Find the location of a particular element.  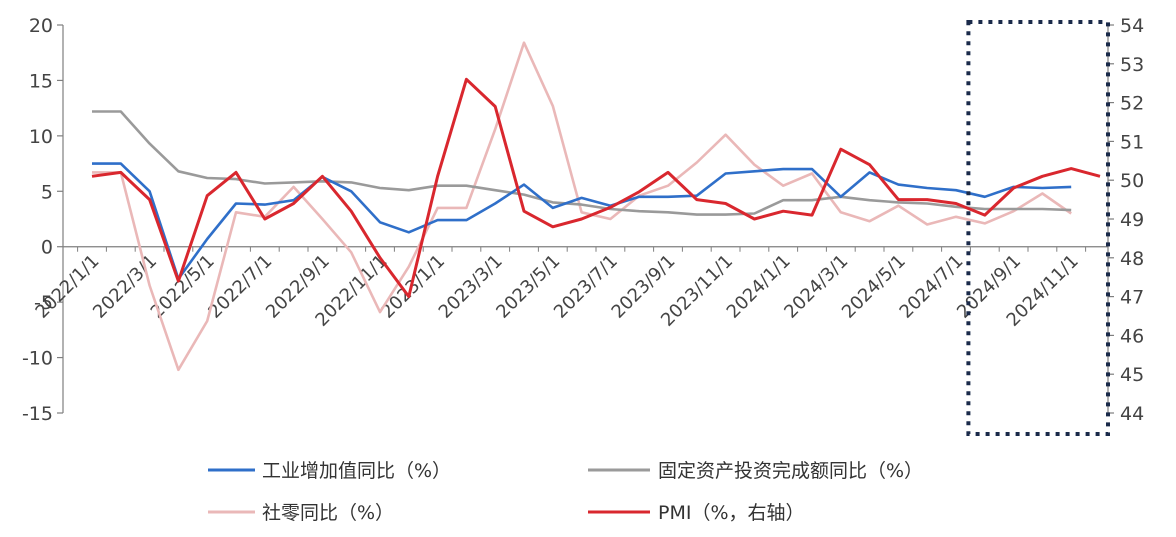

left-tick-label: -5 is located at coordinates (43, 303).